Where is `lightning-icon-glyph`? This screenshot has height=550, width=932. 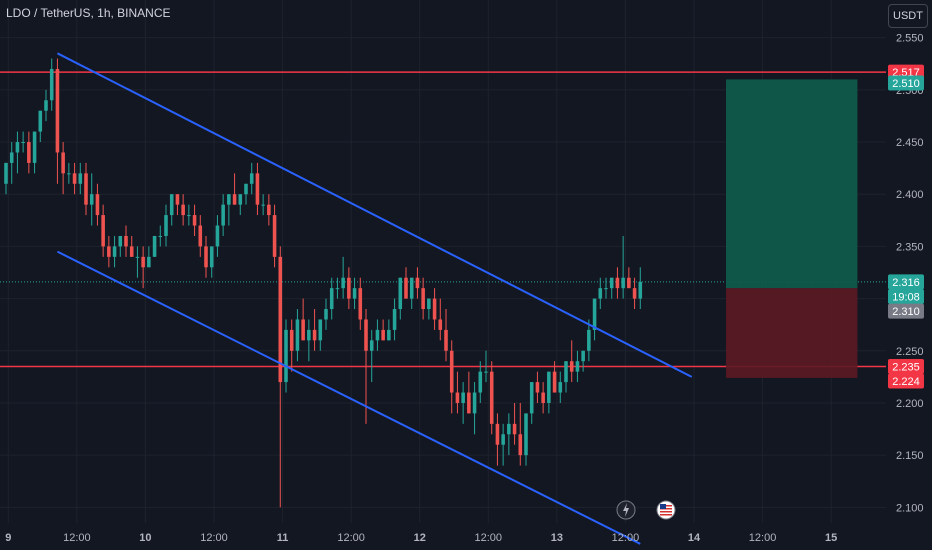 lightning-icon-glyph is located at coordinates (626, 510).